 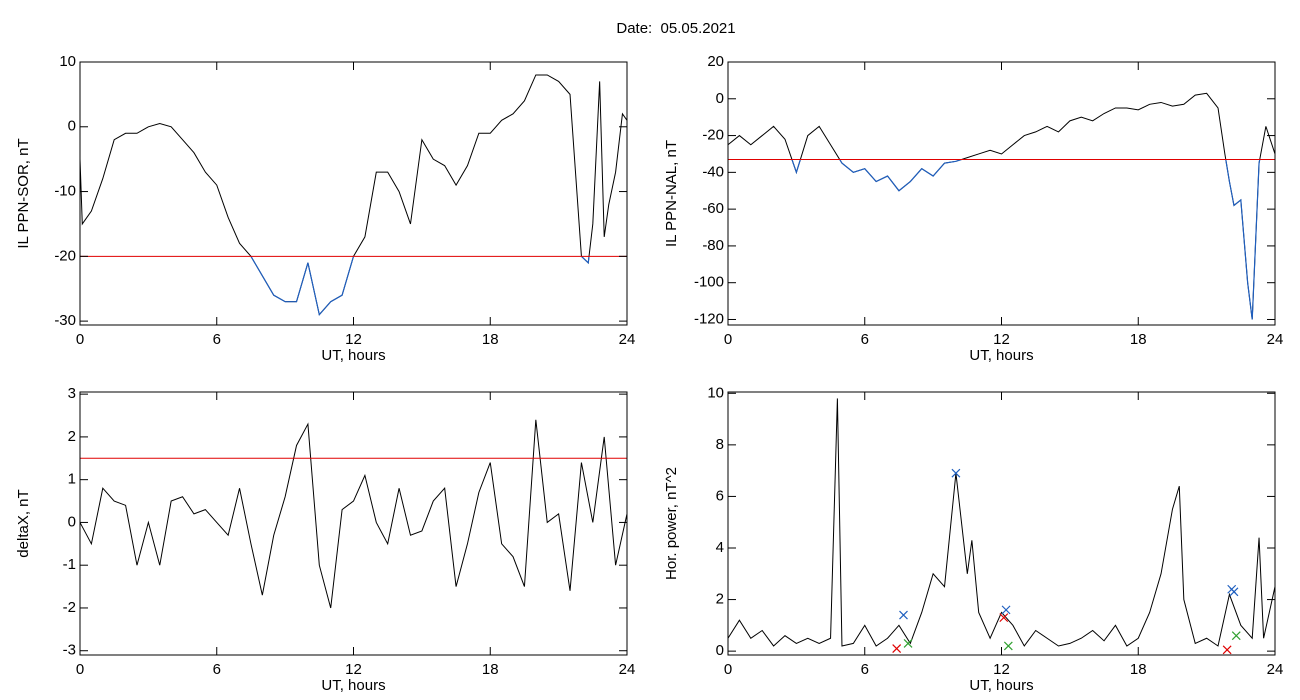 I want to click on y-axis-label: Hor. power, nT^2, so click(x=671, y=523).